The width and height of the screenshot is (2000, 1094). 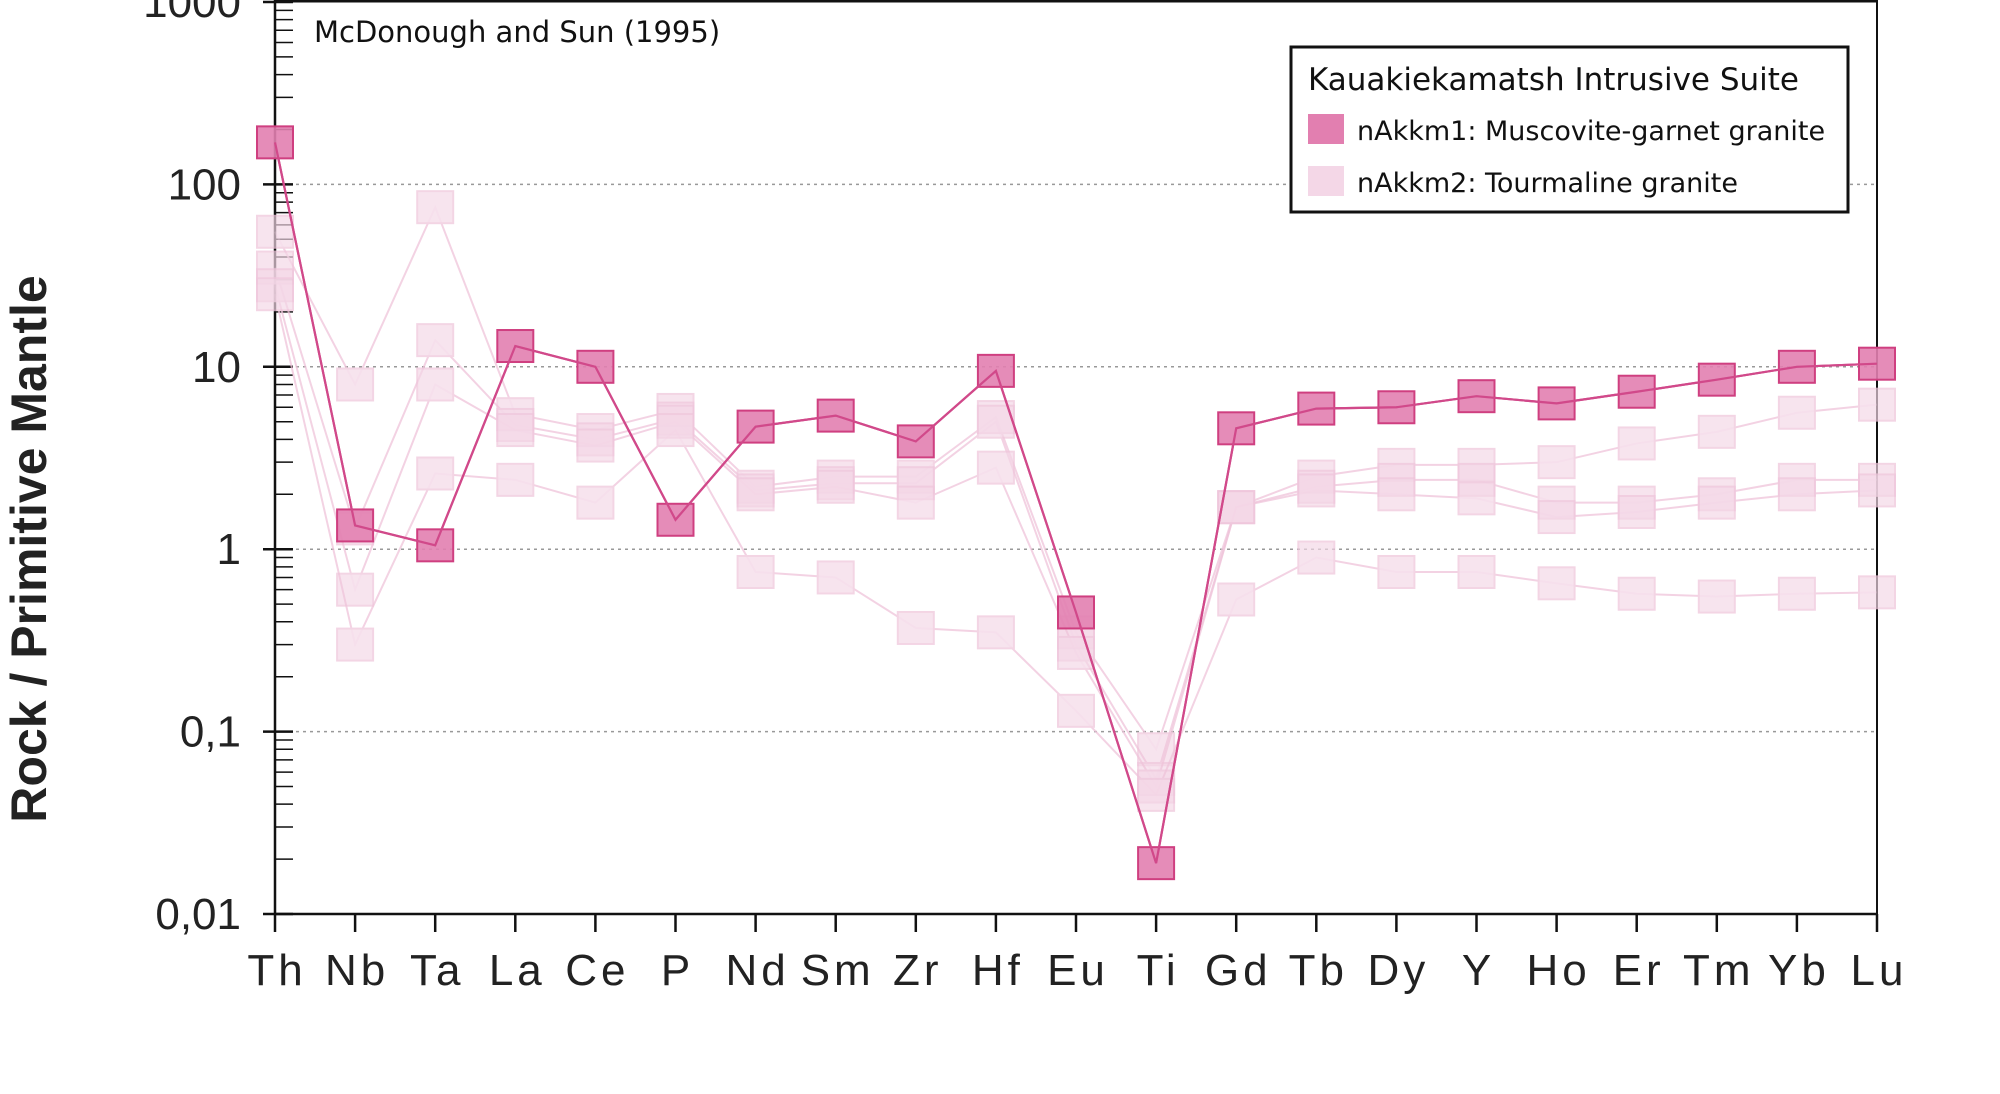 I want to click on data-point-p, so click(x=675, y=430).